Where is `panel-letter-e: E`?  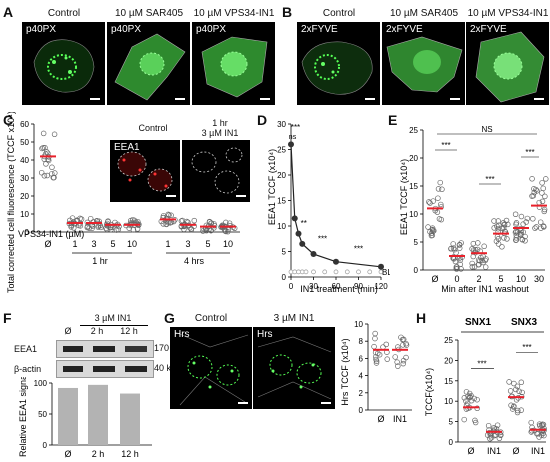 panel-letter-e: E is located at coordinates (393, 120).